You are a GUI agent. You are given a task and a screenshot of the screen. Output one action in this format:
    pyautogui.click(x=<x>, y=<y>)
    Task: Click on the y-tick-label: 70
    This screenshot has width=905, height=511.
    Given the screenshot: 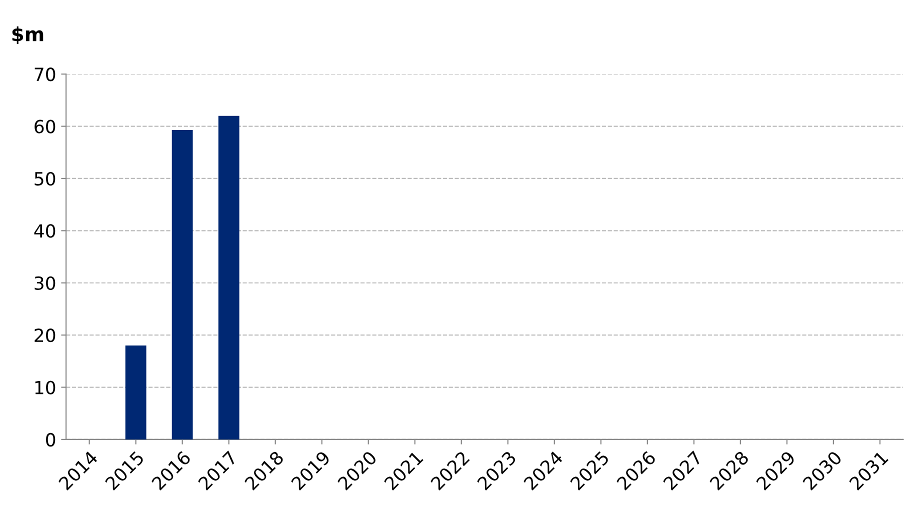 What is the action you would take?
    pyautogui.click(x=45, y=75)
    